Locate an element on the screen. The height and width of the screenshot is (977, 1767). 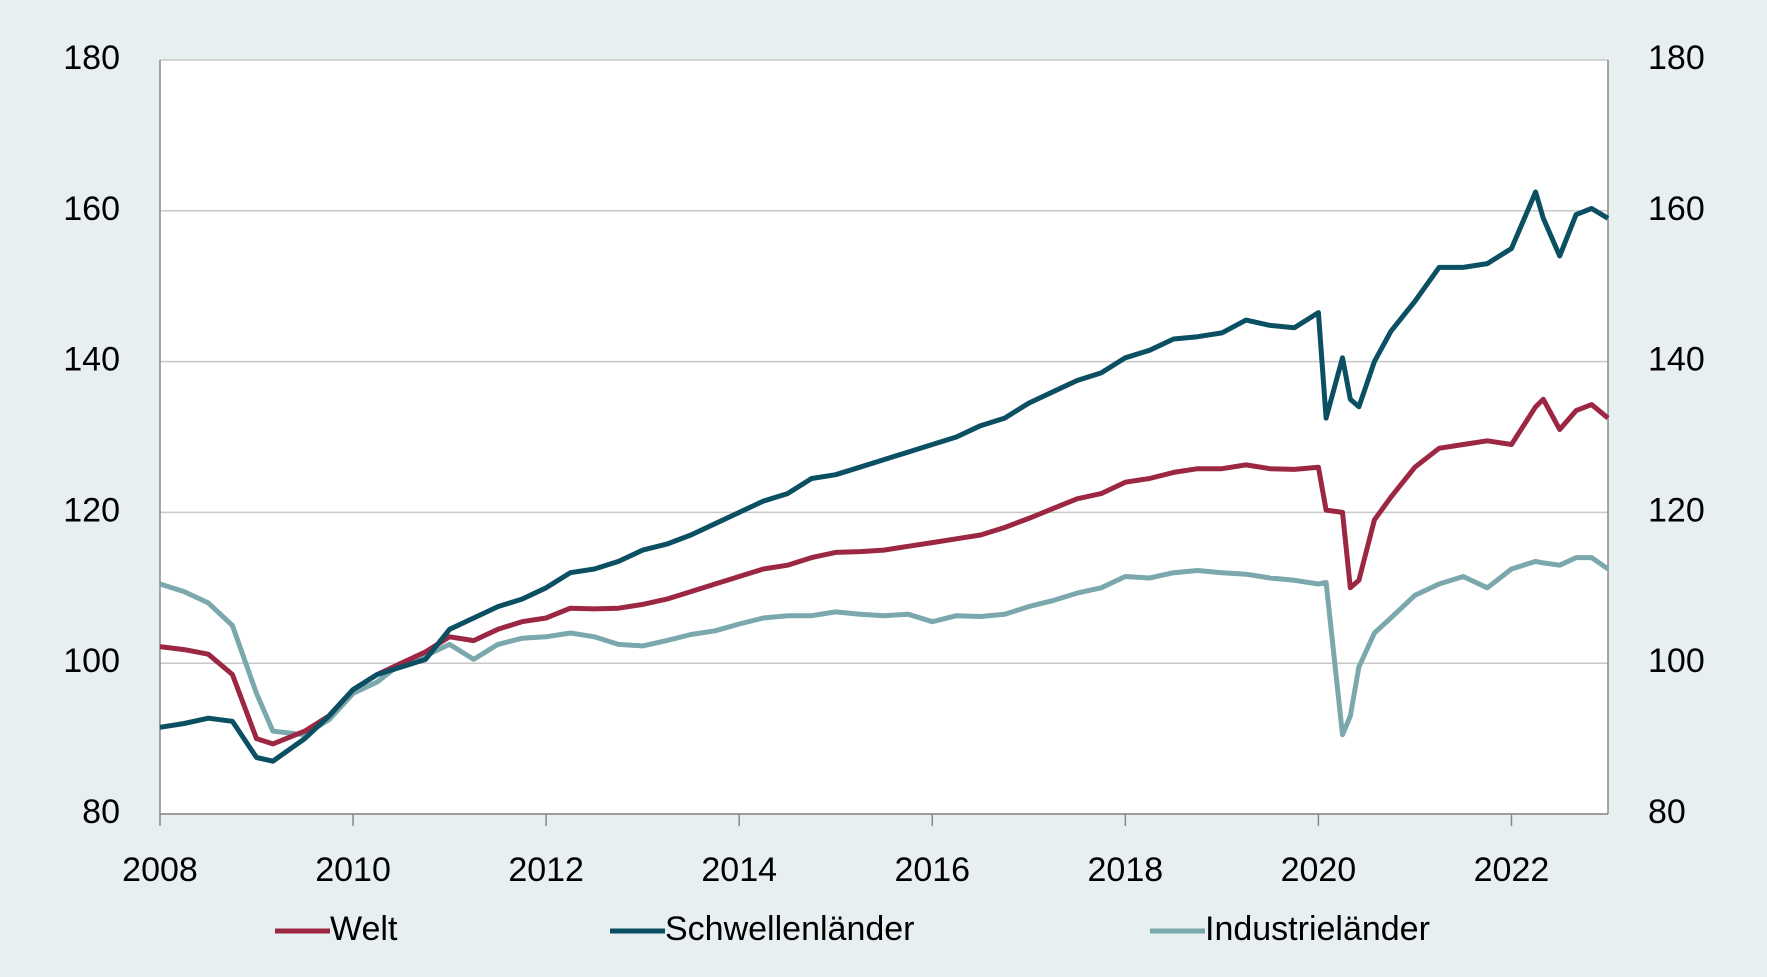
legend-label: Industrieländer is located at coordinates (1317, 929).